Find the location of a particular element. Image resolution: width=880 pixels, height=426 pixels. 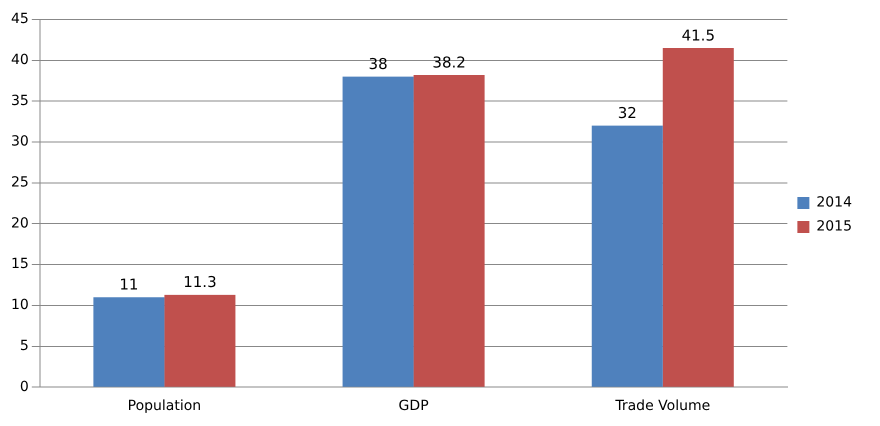

y-tick-label: 45 is located at coordinates (19, 19).